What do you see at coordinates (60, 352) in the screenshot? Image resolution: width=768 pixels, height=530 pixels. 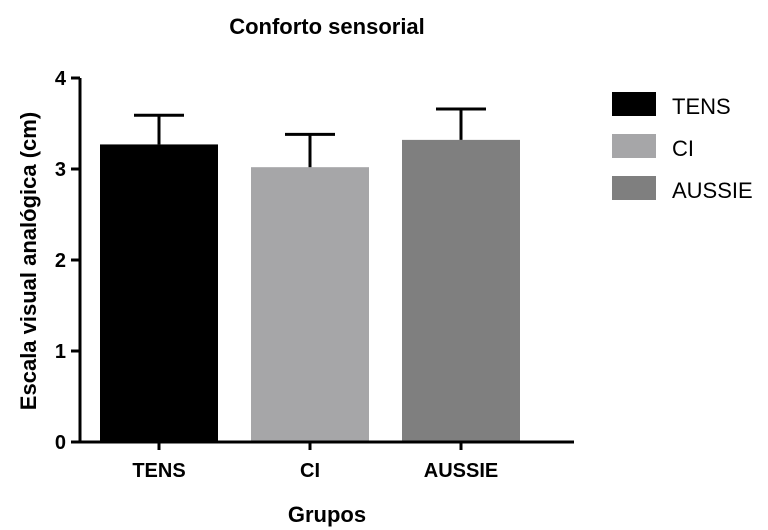 I see `y-tick-label-1: 1` at bounding box center [60, 352].